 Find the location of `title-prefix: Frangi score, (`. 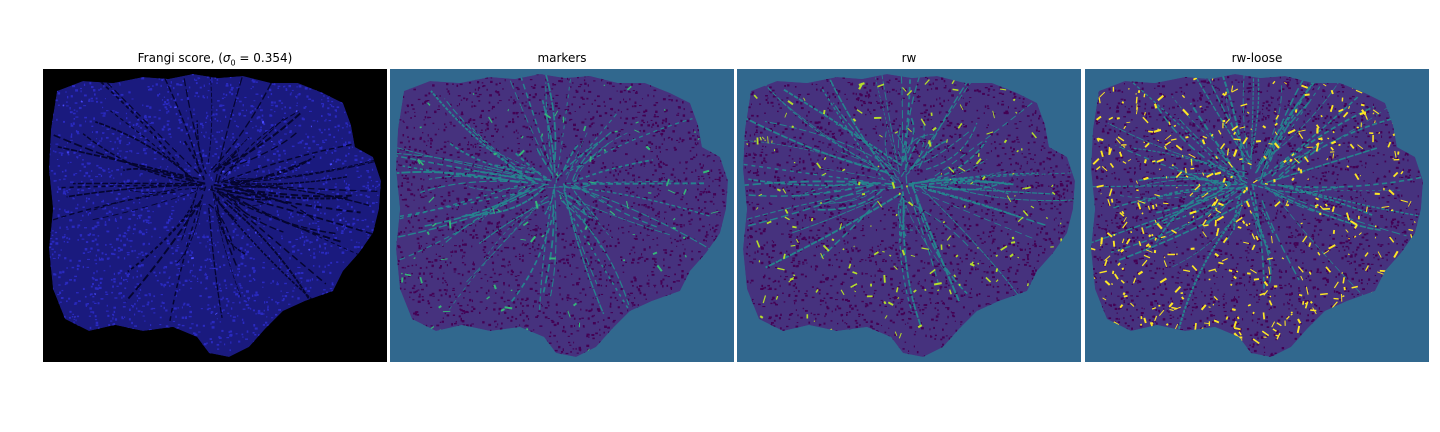

title-prefix: Frangi score, ( is located at coordinates (180, 58).